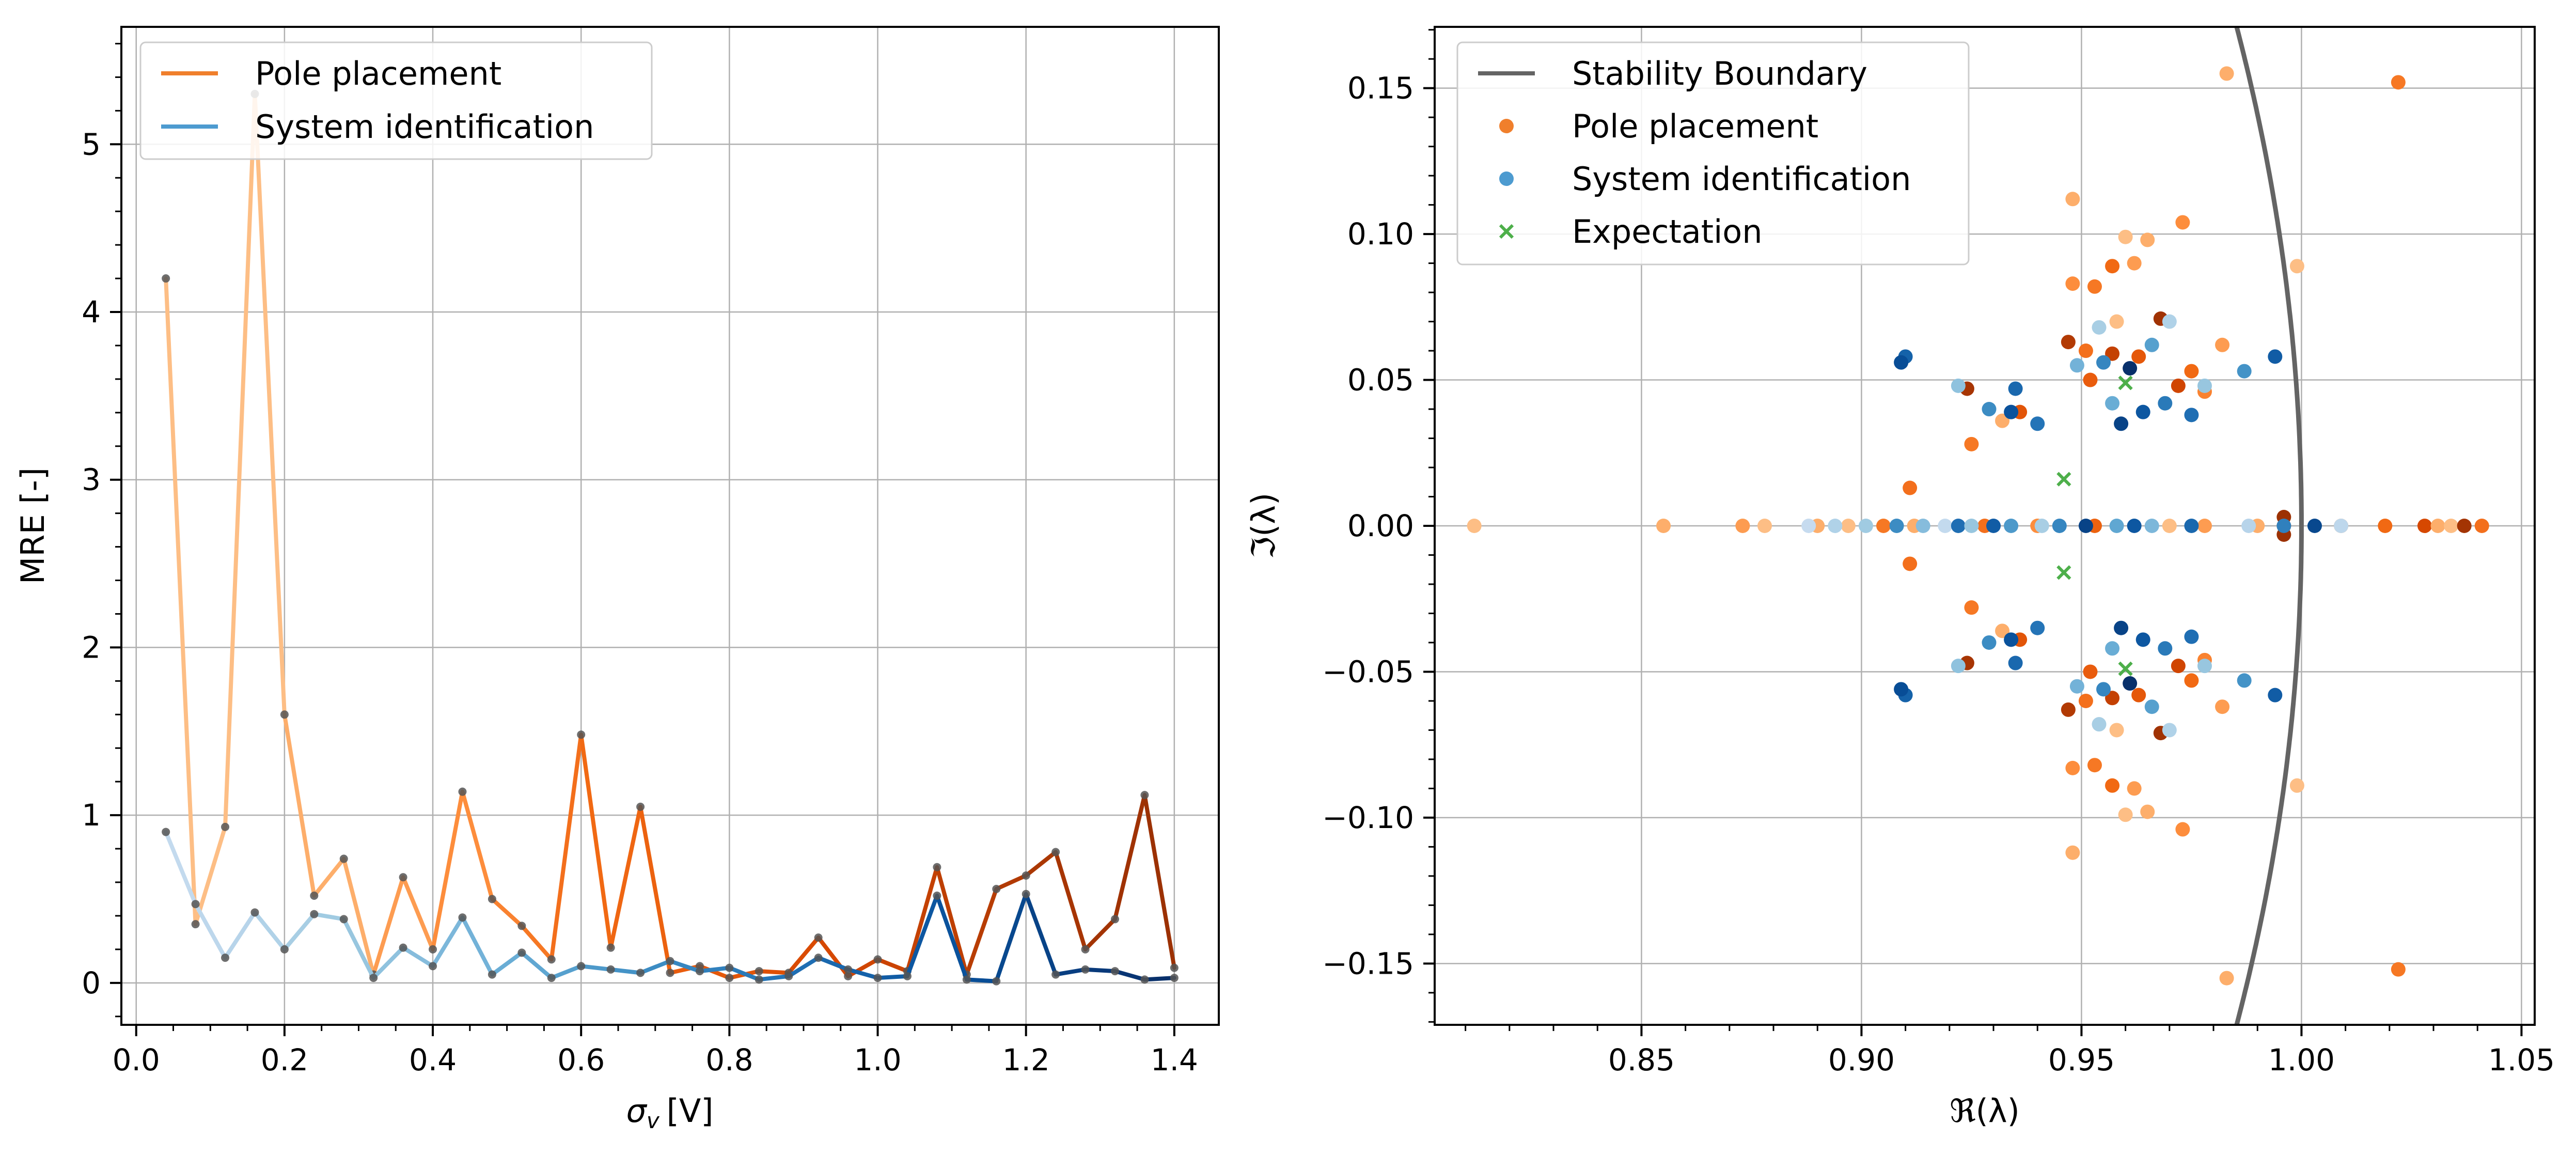 The height and width of the screenshot is (1155, 2576). Describe the element at coordinates (690, 1111) in the screenshot. I see `mre-x-axis-label-unit: [V]` at that location.